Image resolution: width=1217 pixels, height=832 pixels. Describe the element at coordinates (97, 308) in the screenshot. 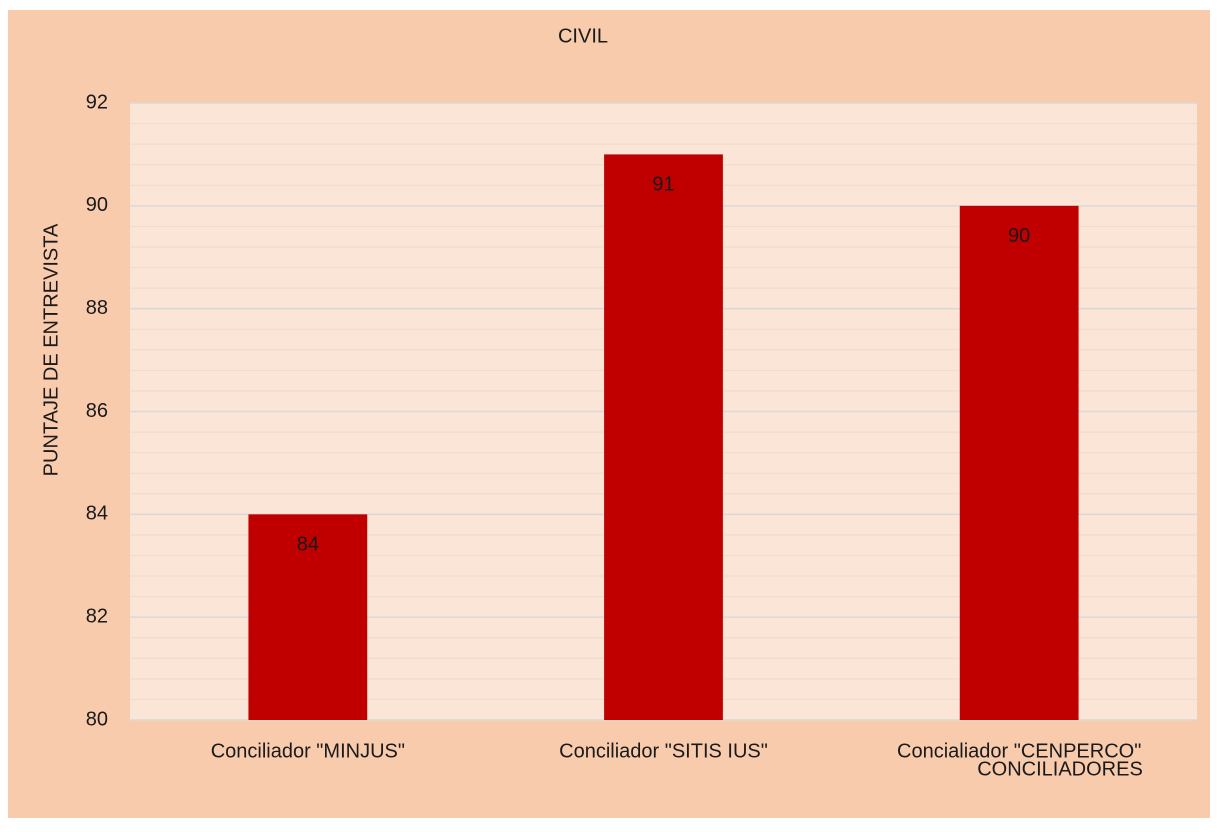

I see `y-tick-label: 88` at that location.